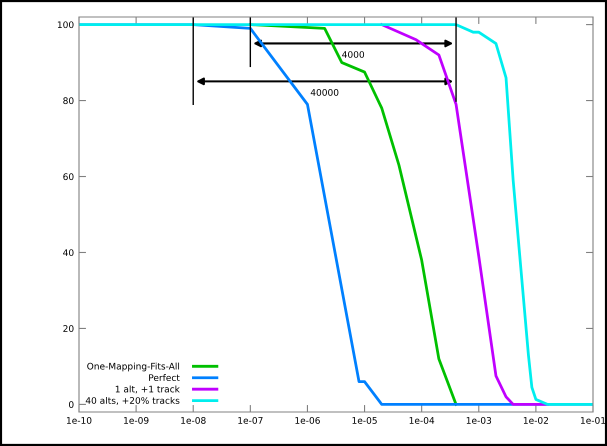 The width and height of the screenshot is (607, 446). I want to click on y-tick-label: 60, so click(68, 176).